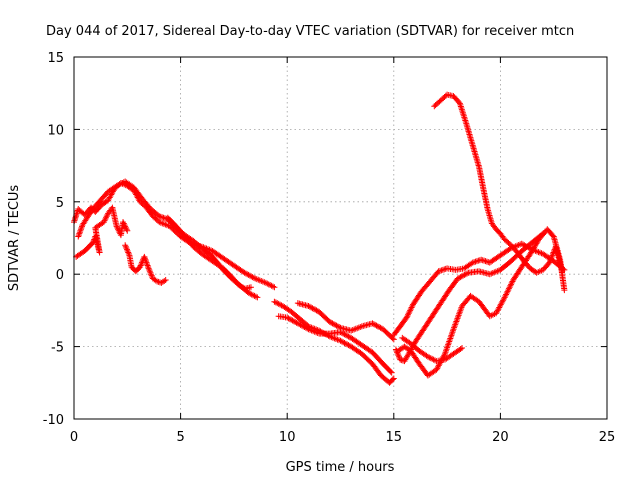 The height and width of the screenshot is (480, 640). Describe the element at coordinates (55, 58) in the screenshot. I see `y-tick-label-15: 15` at that location.